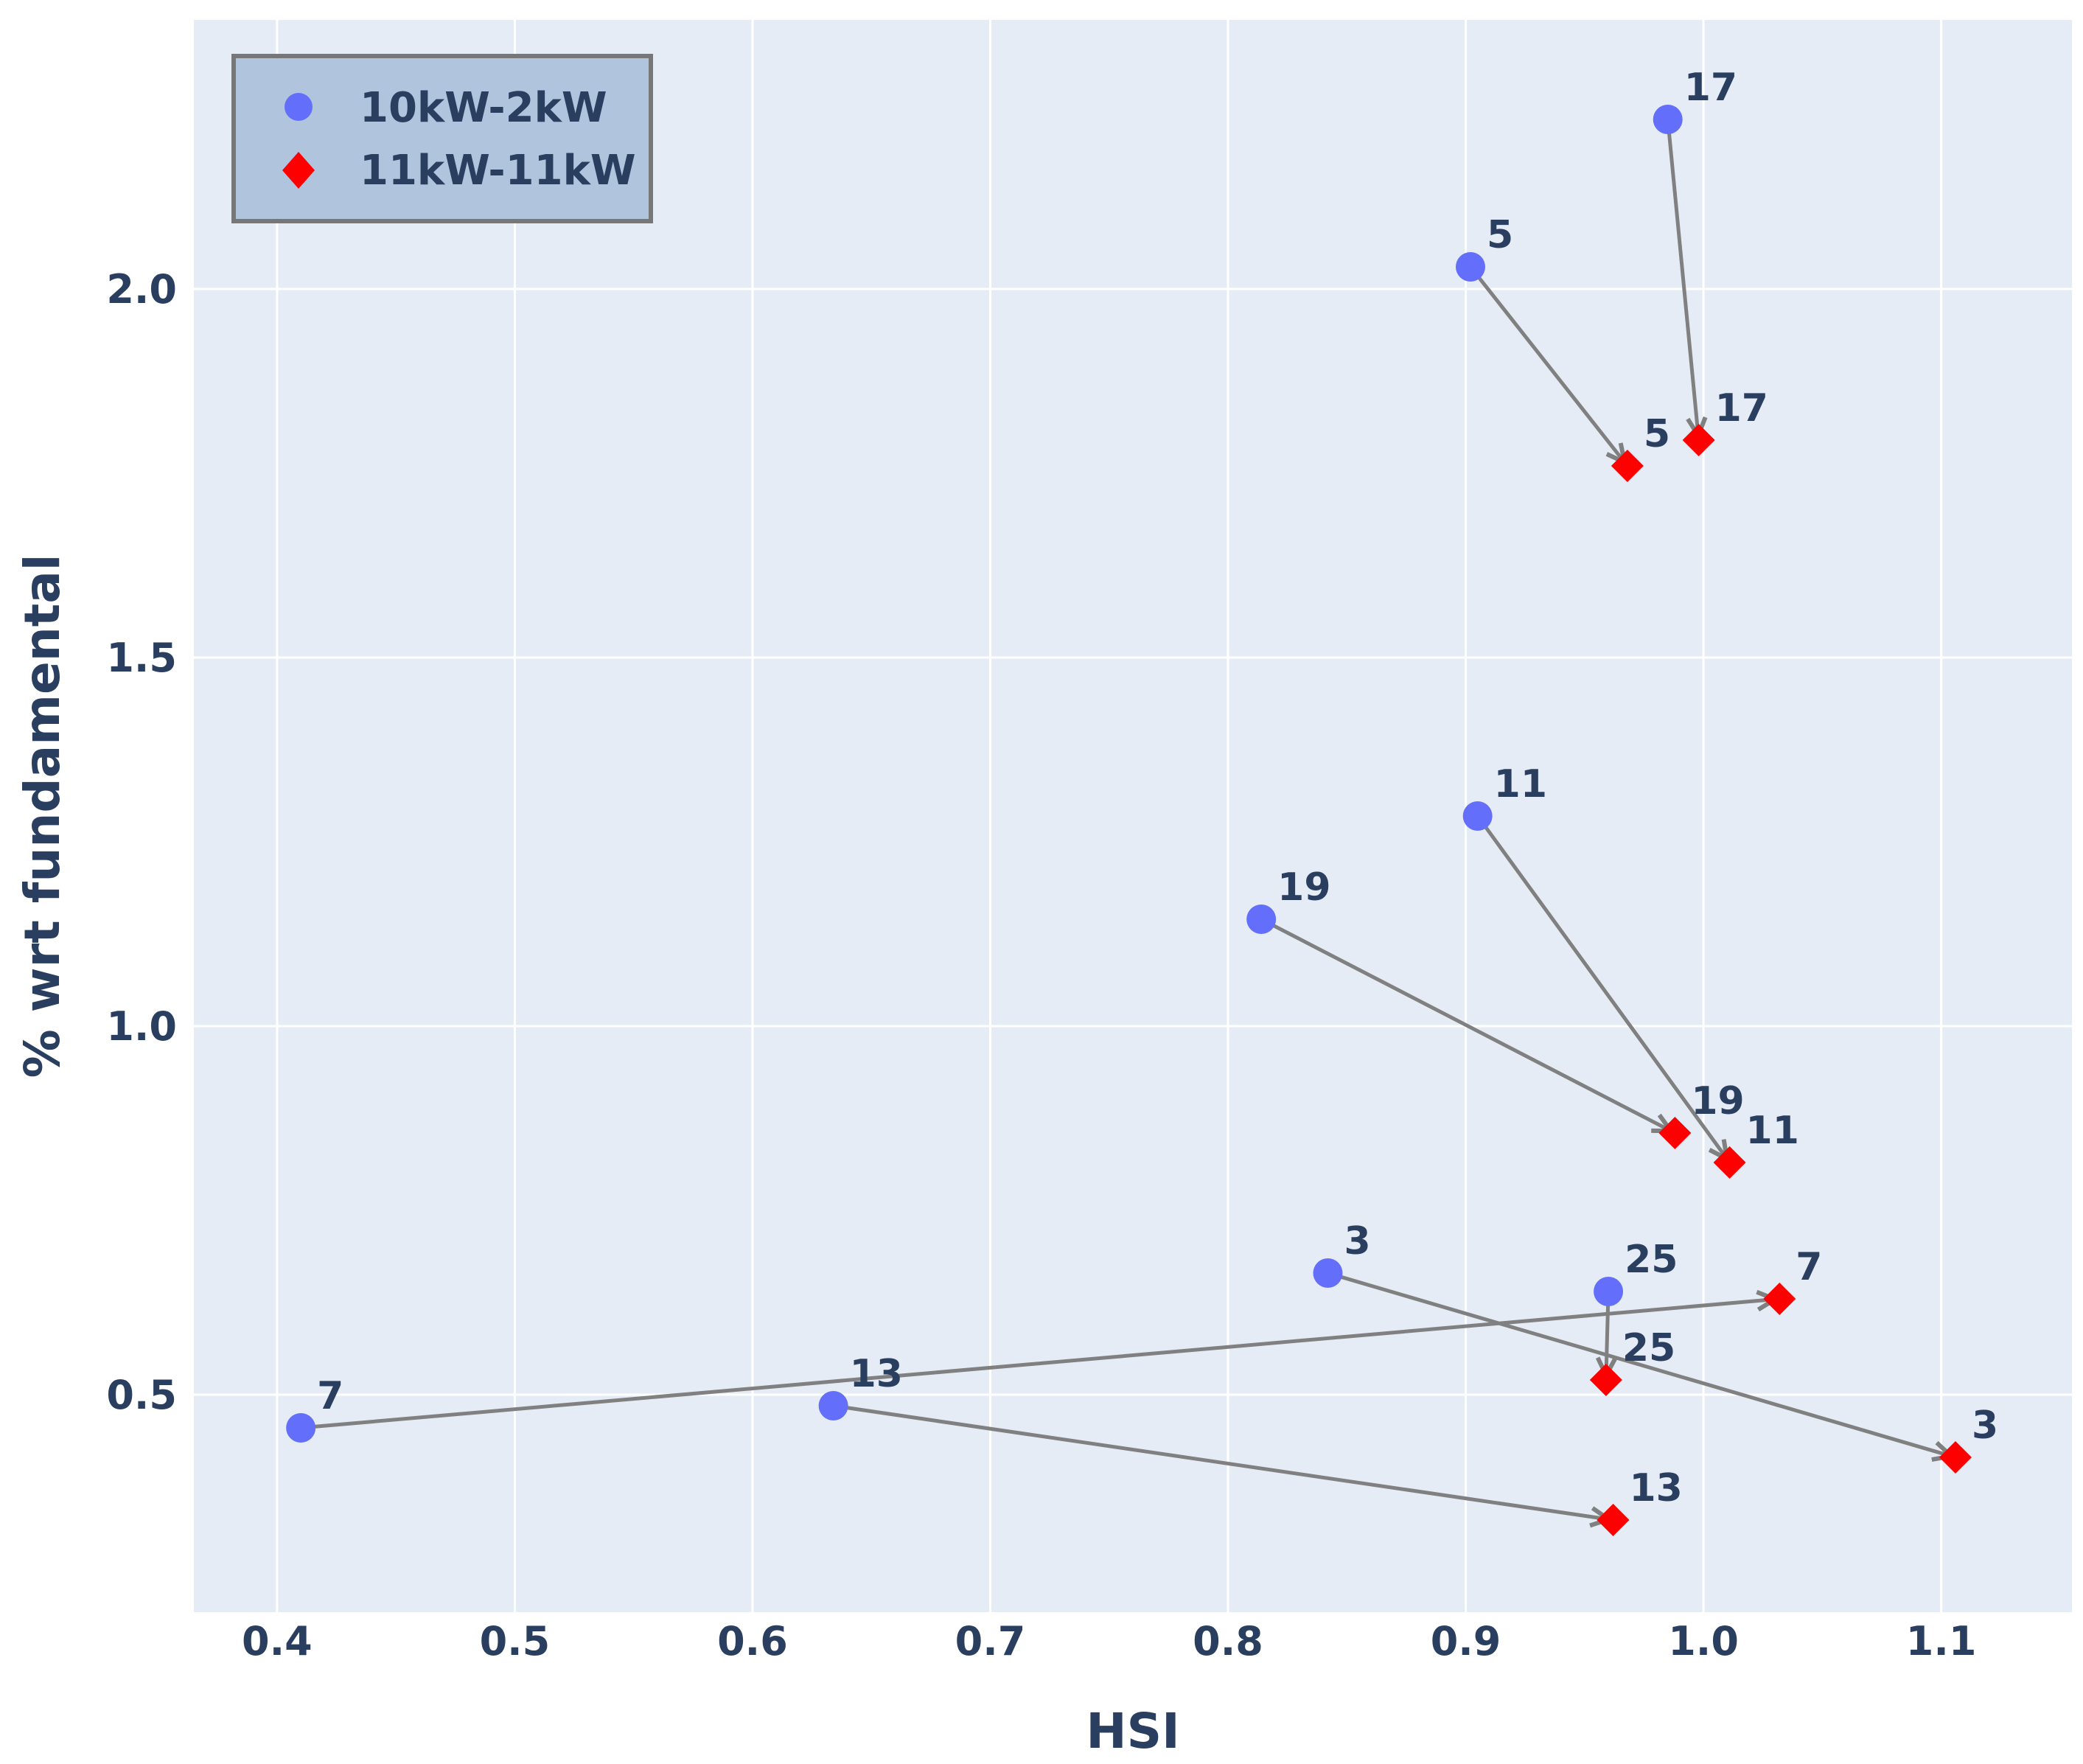 This screenshot has width=2083, height=1764. I want to click on data-label-11kW-11kW-13: 13, so click(1656, 1488).